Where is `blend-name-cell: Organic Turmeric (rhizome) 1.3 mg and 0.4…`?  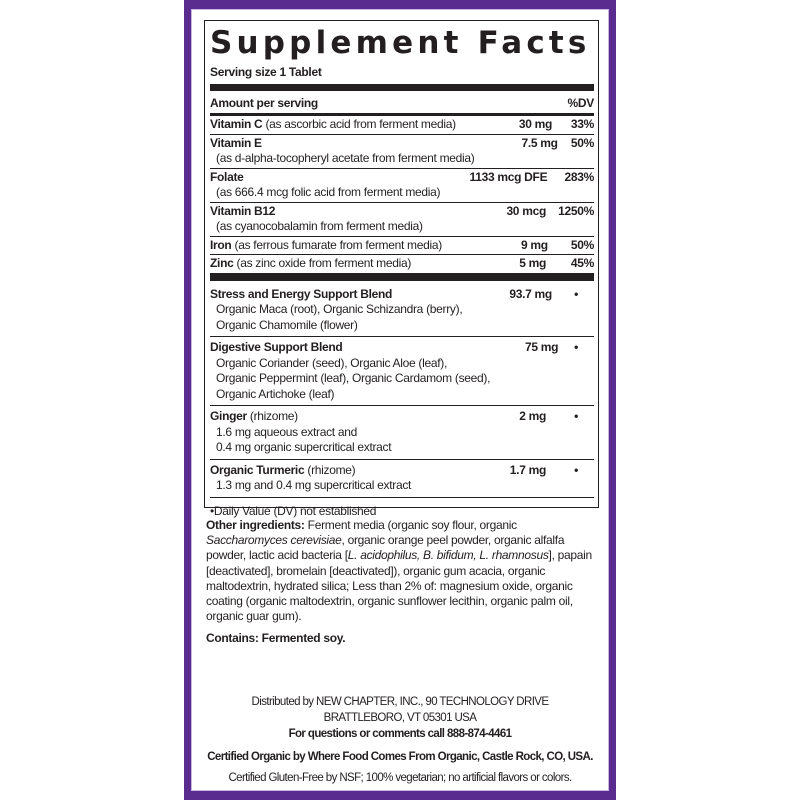 blend-name-cell: Organic Turmeric (rhizome) 1.3 mg and 0.4… is located at coordinates (323, 478).